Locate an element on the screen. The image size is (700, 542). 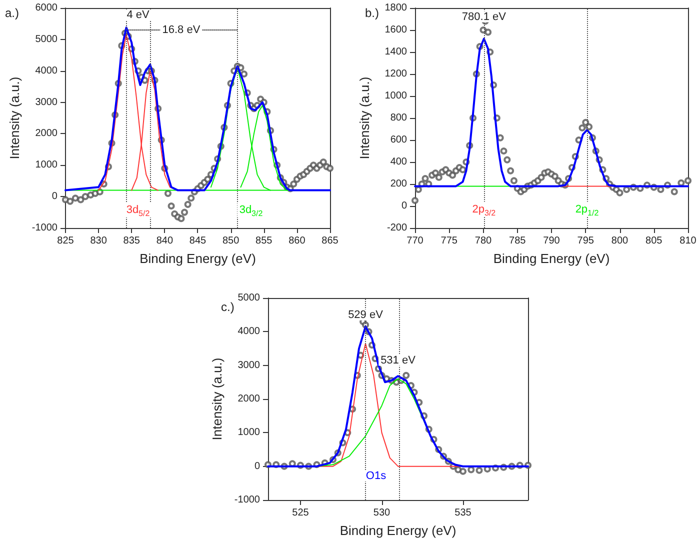
x-tick-label: 530 is located at coordinates (382, 513).